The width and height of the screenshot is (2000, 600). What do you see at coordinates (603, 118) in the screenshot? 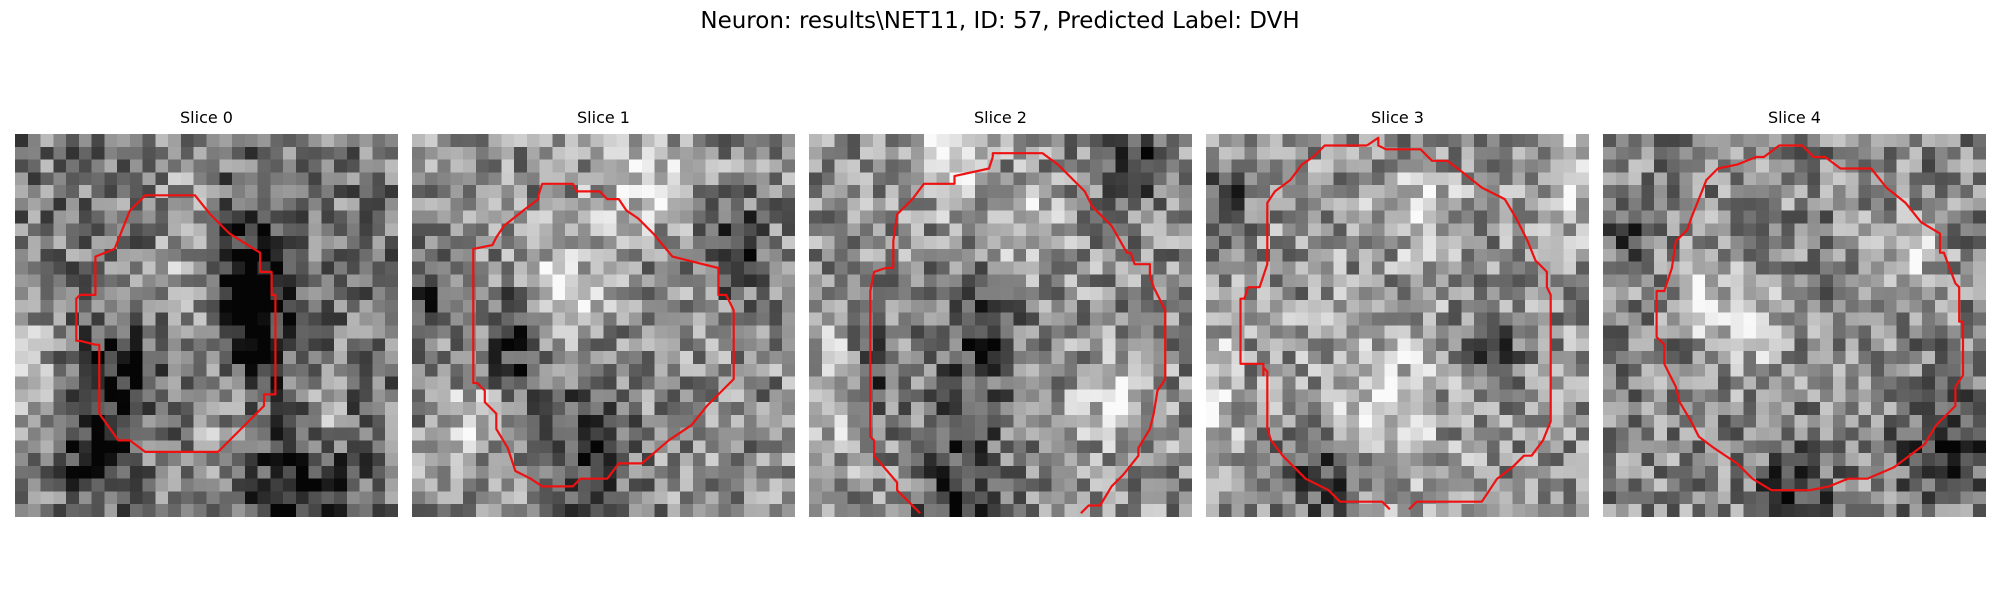
I see `slice-title: Slice 1` at bounding box center [603, 118].